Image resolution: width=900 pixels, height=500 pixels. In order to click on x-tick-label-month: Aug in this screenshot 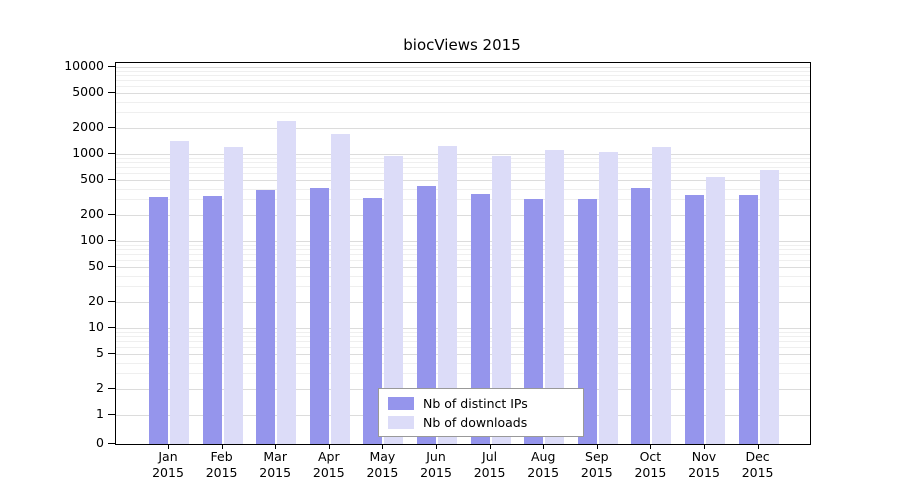, I will do `click(543, 456)`.